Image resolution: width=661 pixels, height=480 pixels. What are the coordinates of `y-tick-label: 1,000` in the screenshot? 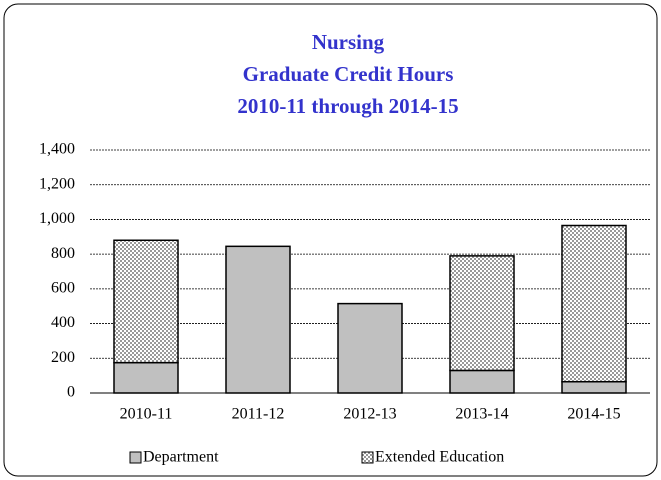 It's located at (57, 218).